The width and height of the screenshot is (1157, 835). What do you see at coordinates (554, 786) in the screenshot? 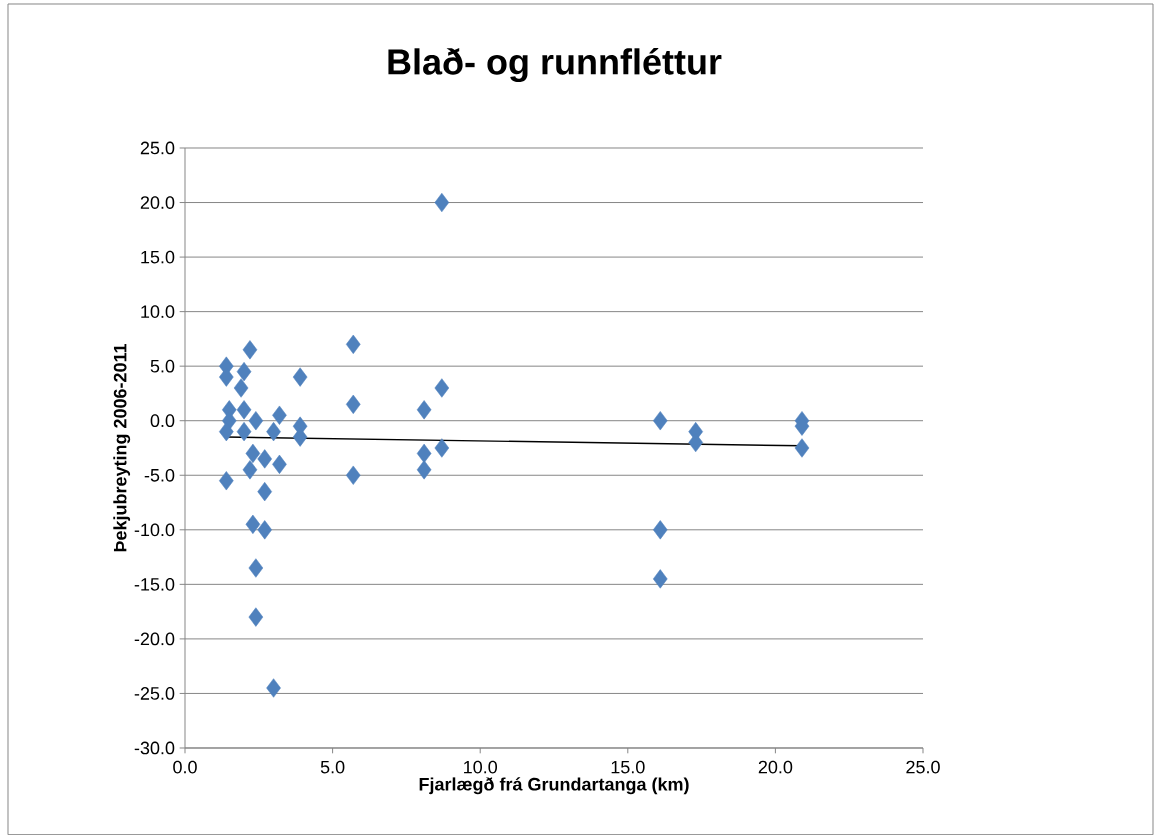
I see `x-axis-title: Fjarlægð frá Grundartanga (km)` at bounding box center [554, 786].